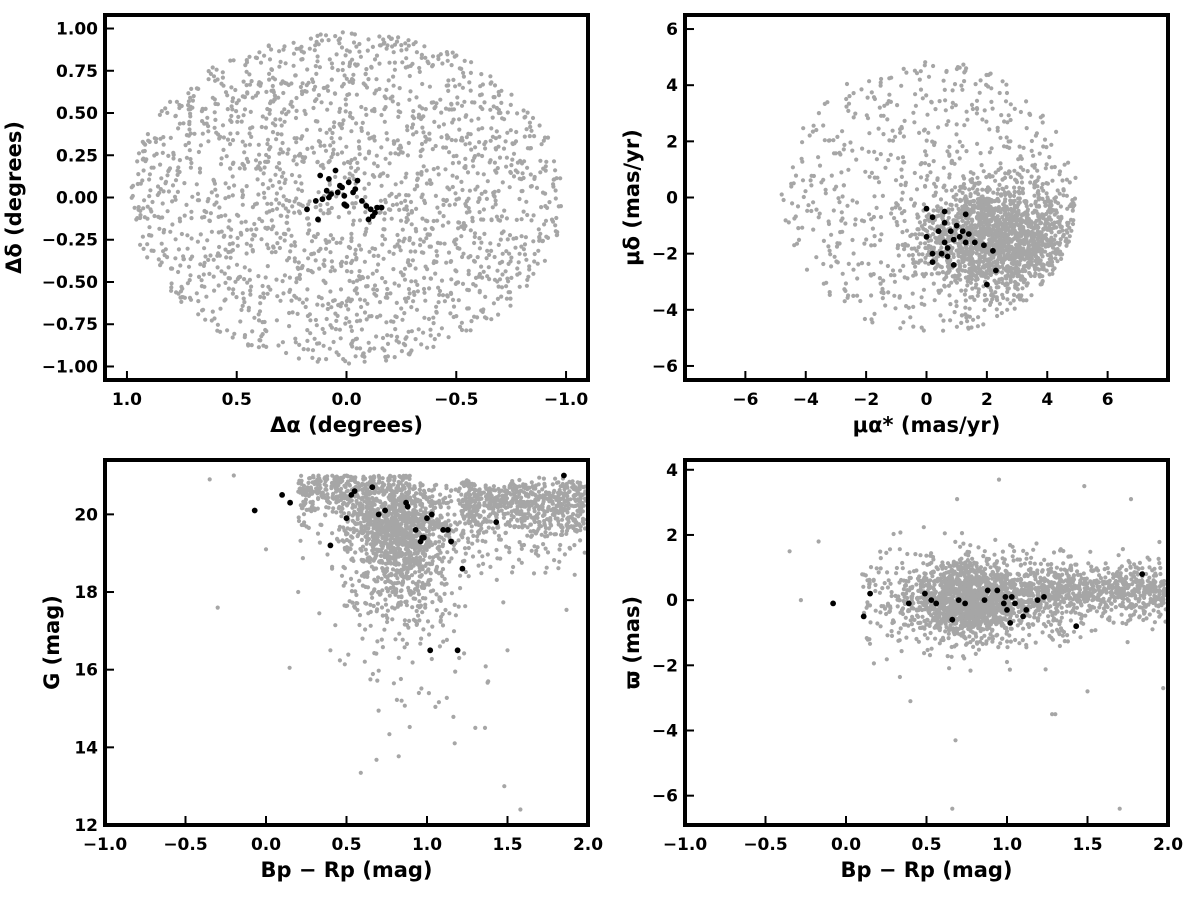 The image size is (1200, 900). Describe the element at coordinates (329, 179) in the screenshot. I see `member-star-point` at that location.